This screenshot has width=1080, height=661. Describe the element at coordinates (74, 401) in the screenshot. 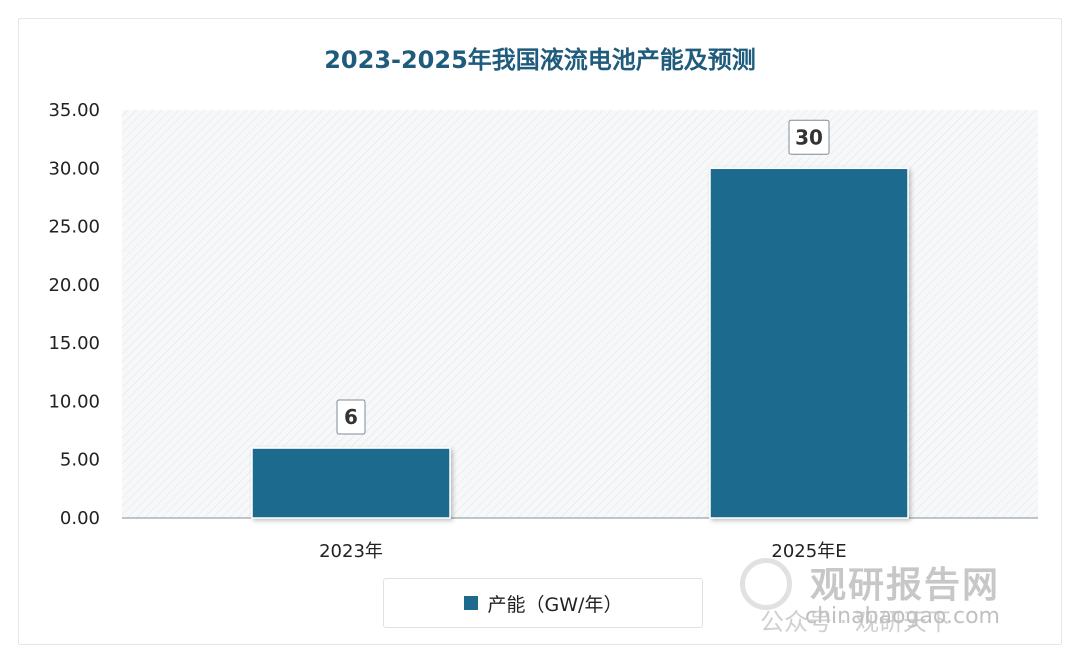

I see `y-tick-label: 10.00` at that location.